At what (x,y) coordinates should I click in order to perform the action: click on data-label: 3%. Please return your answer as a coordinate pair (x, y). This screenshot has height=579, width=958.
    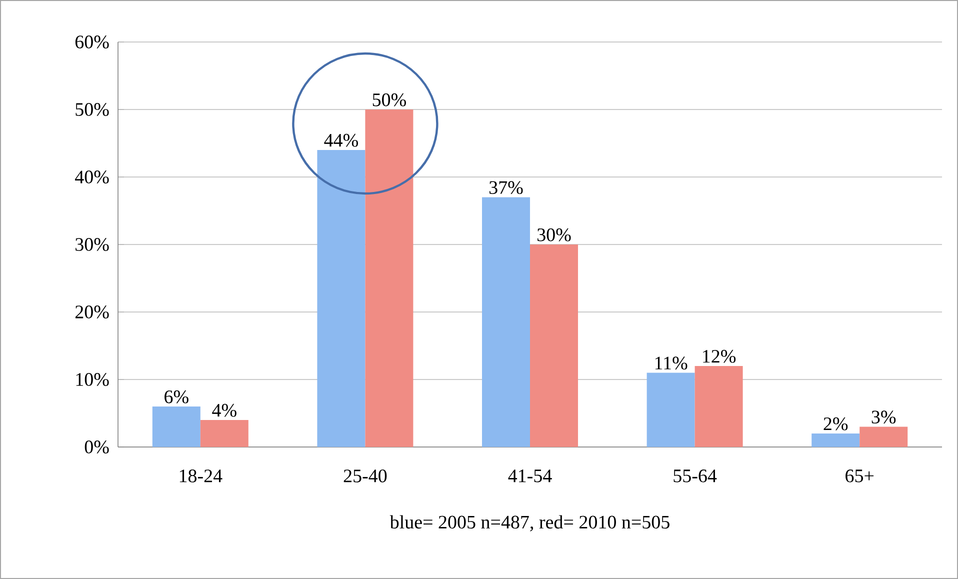
    Looking at the image, I should click on (884, 417).